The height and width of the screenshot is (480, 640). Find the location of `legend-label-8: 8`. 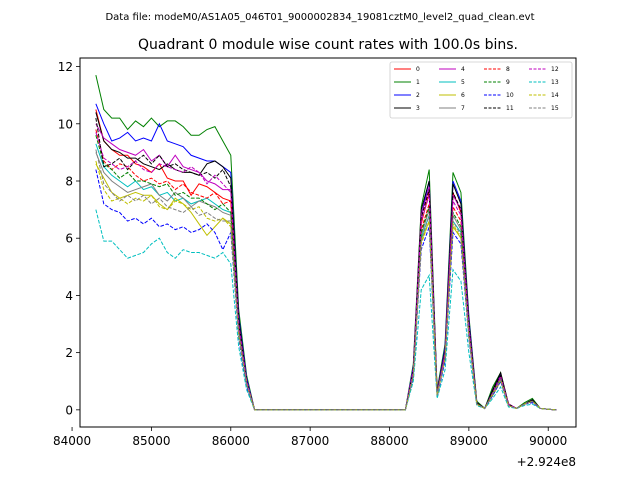

legend-label-8: 8 is located at coordinates (508, 69).